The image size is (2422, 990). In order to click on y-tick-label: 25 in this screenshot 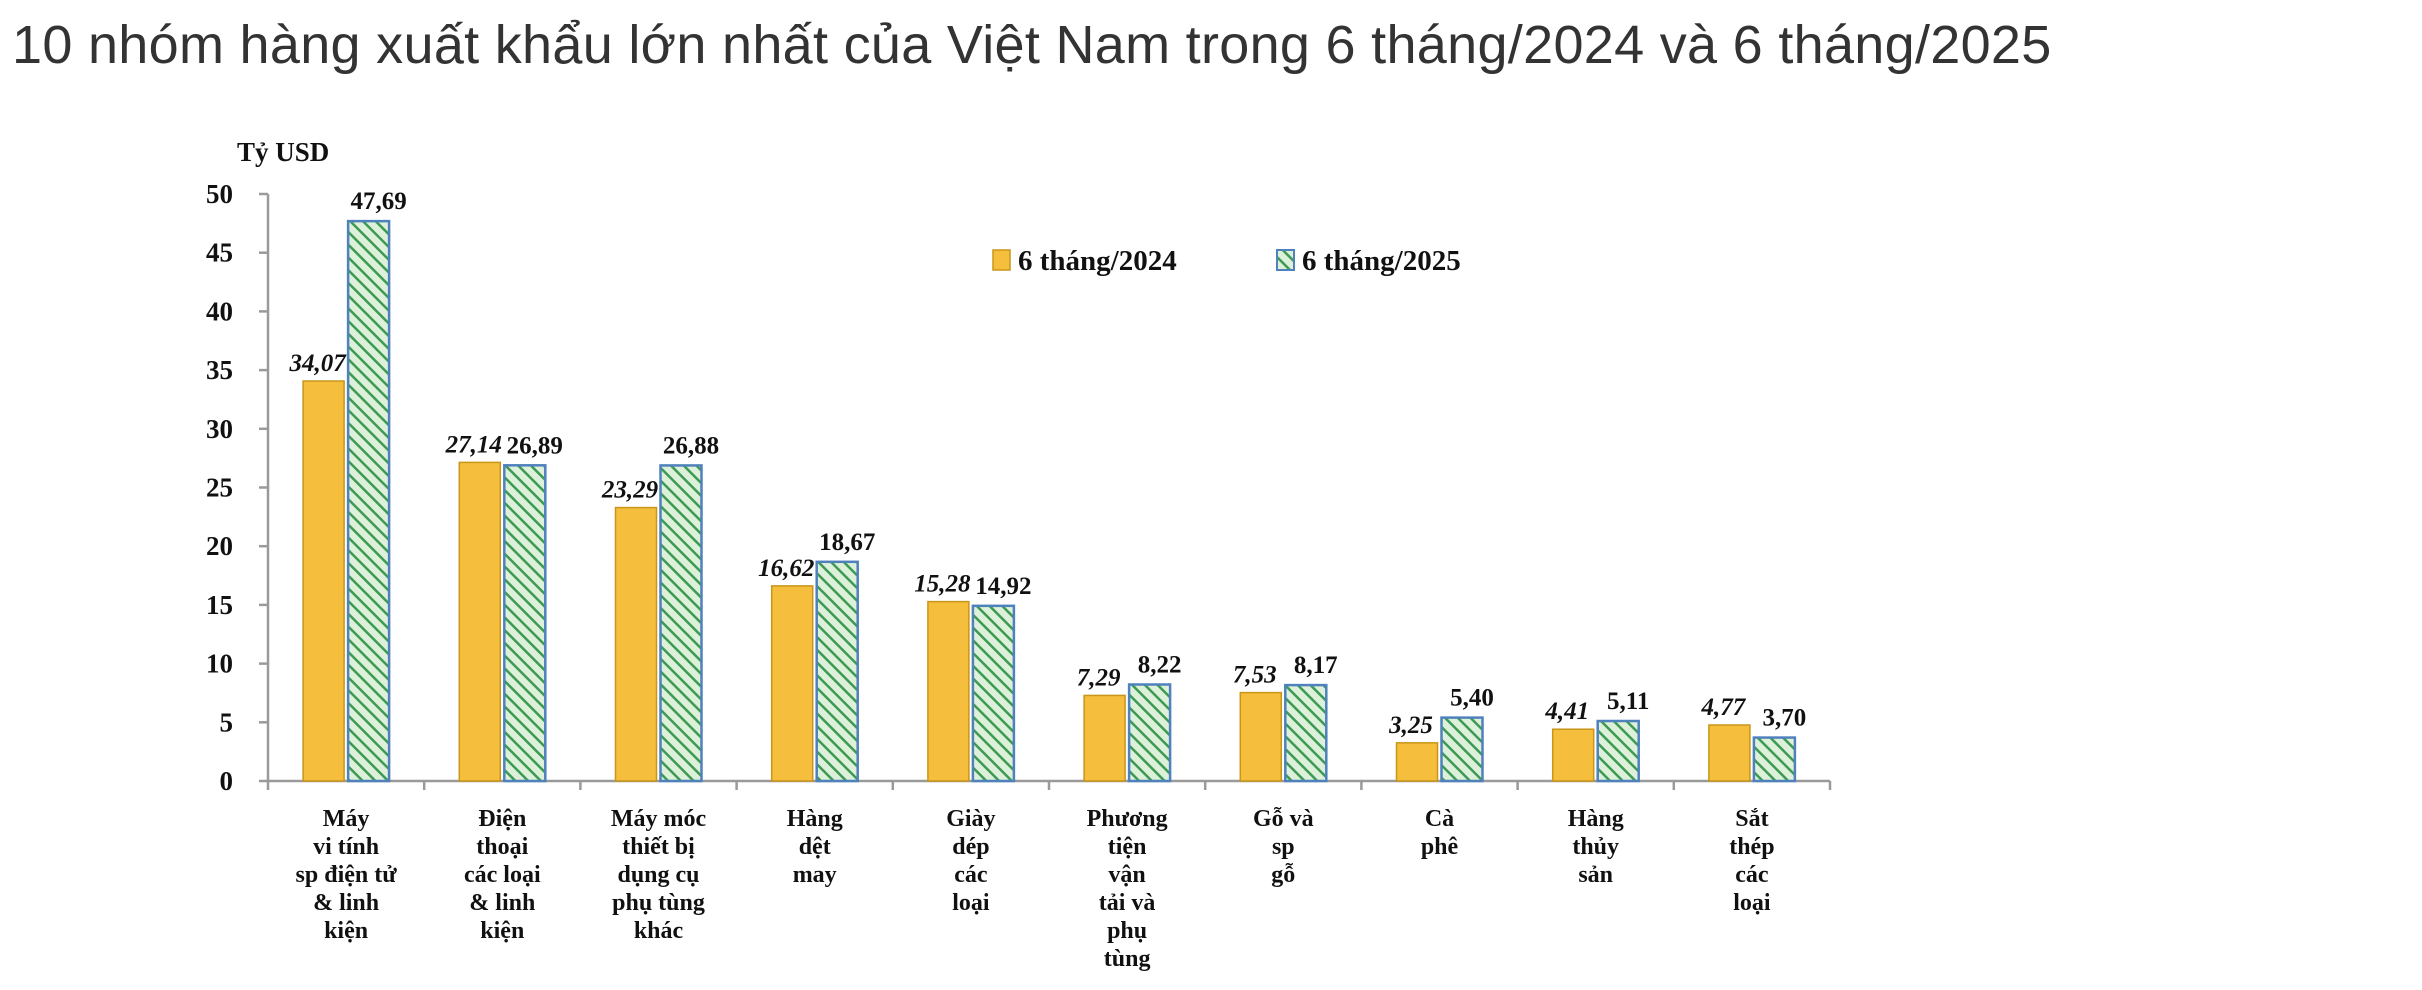, I will do `click(219, 488)`.